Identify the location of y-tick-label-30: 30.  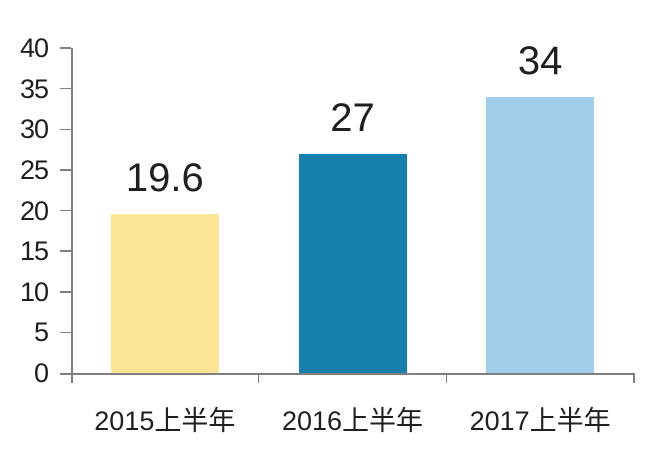
(34, 129).